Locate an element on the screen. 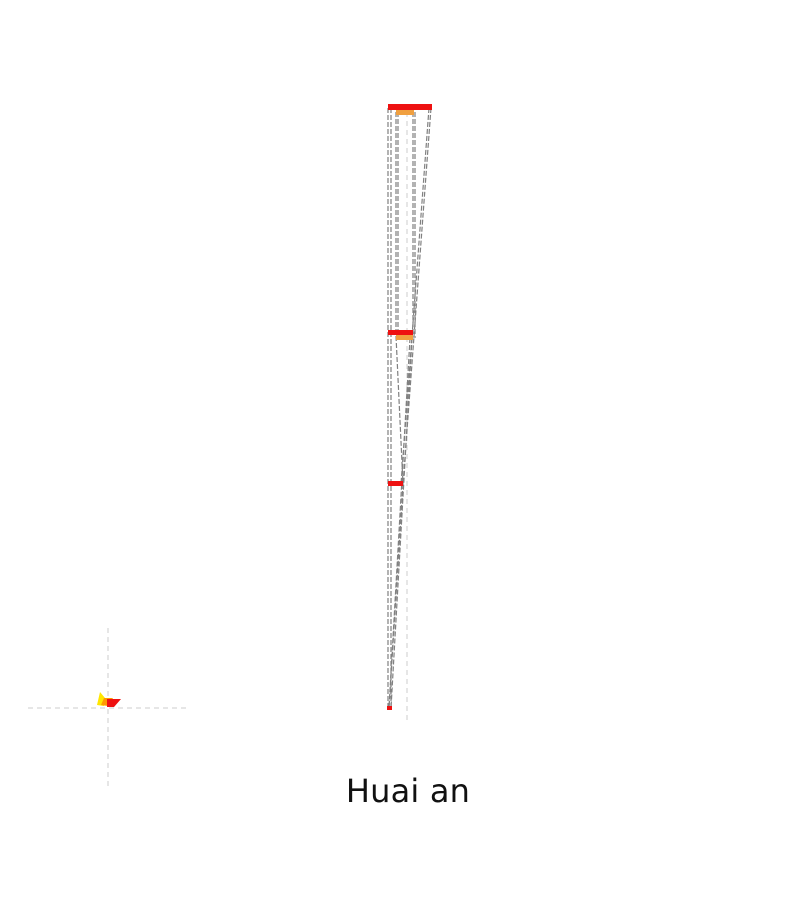 This screenshot has height=900, width=800. sankey-marker-icon is located at coordinates (109, 699).